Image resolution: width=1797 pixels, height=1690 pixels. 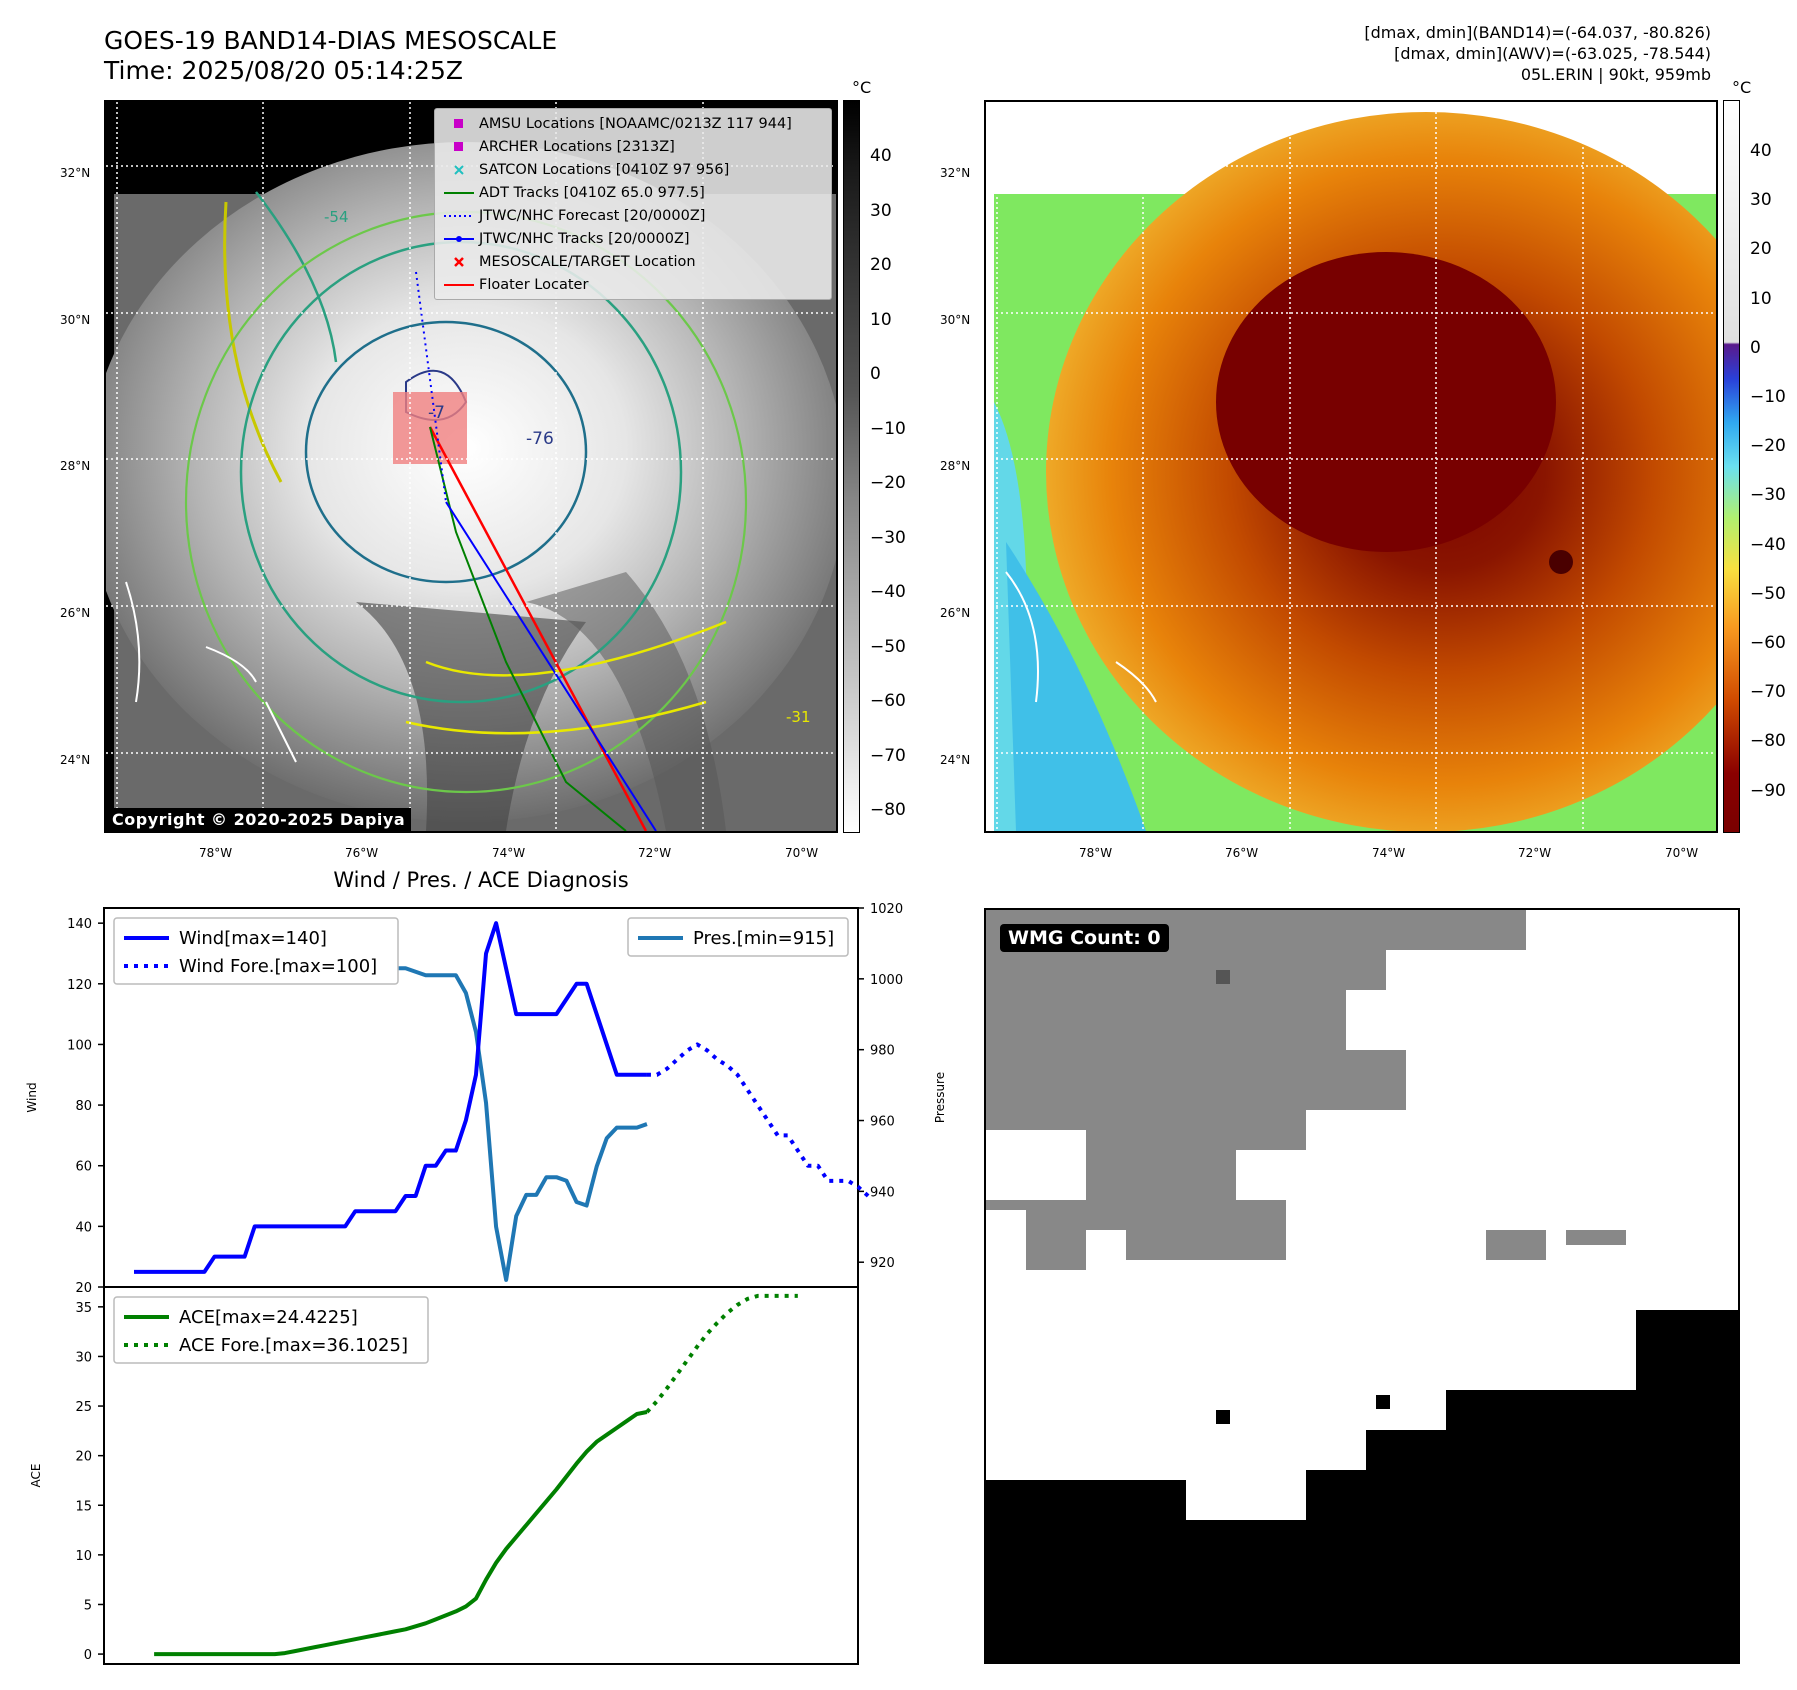 What do you see at coordinates (79, 924) in the screenshot?
I see `wind-axis-tick-label: 140` at bounding box center [79, 924].